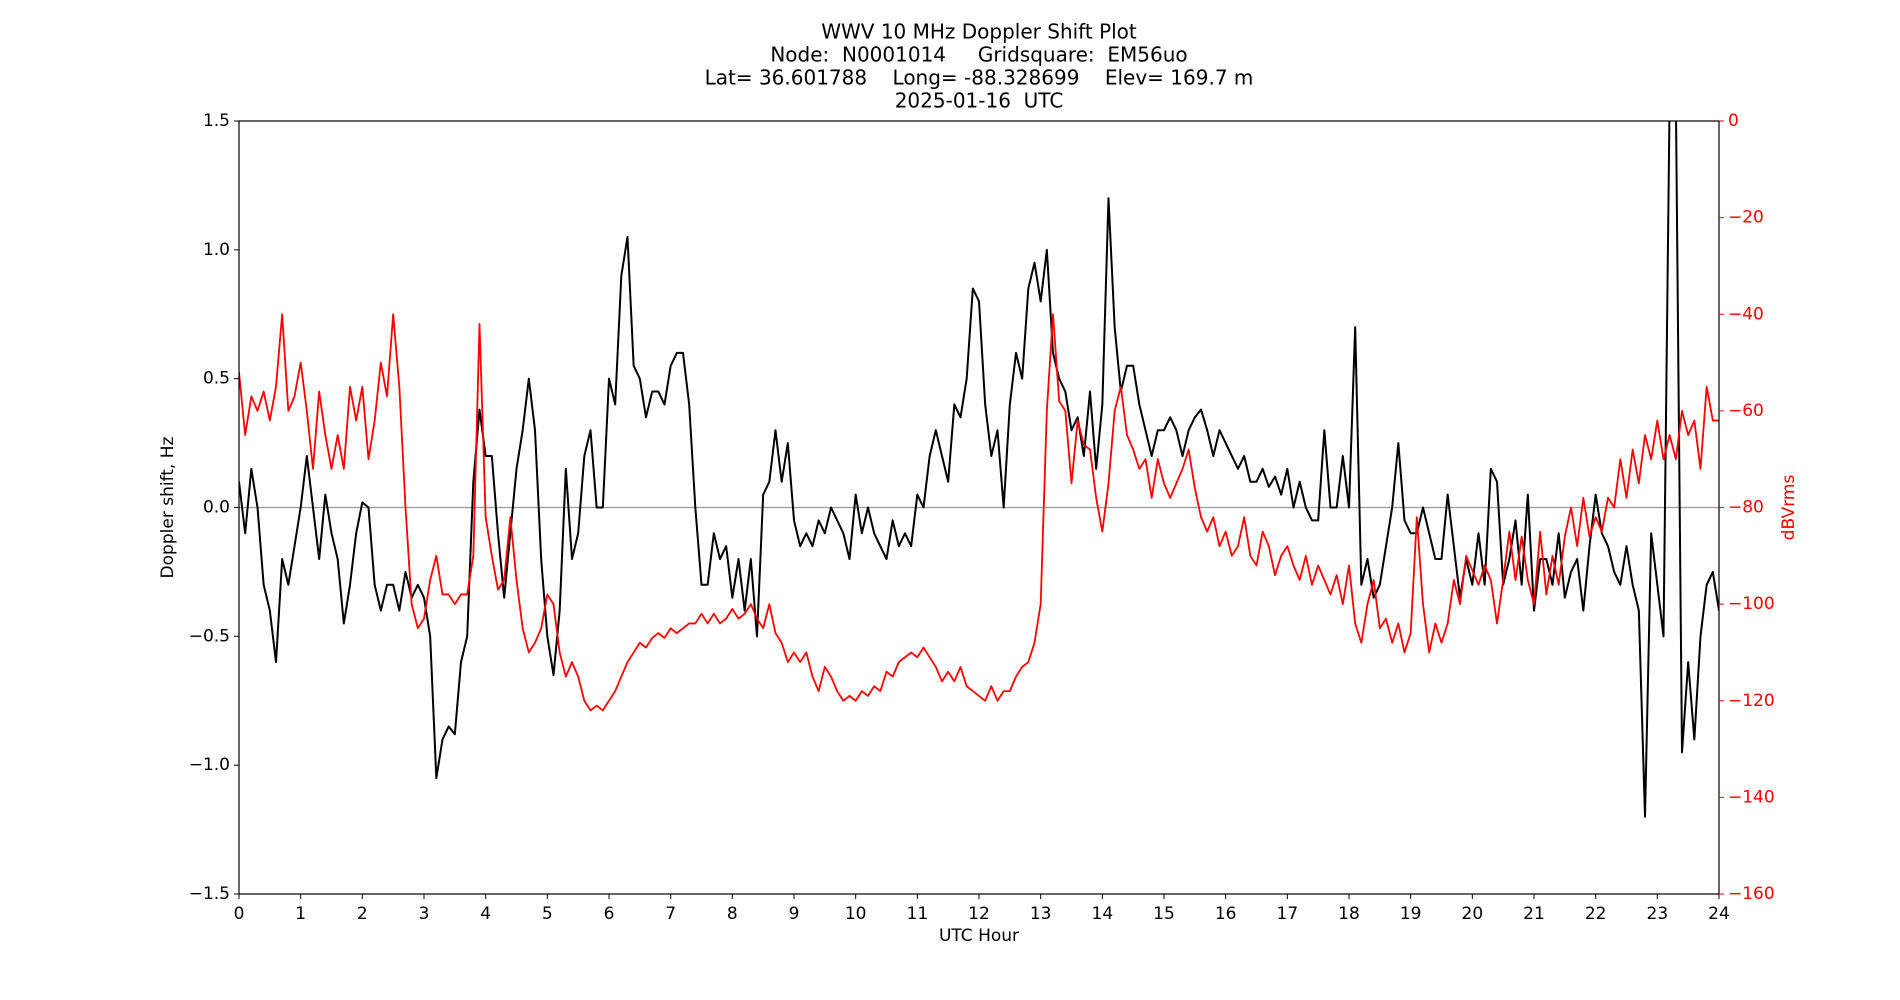 This screenshot has height=1000, width=1900. What do you see at coordinates (547, 914) in the screenshot?
I see `x-tick-label: 5` at bounding box center [547, 914].